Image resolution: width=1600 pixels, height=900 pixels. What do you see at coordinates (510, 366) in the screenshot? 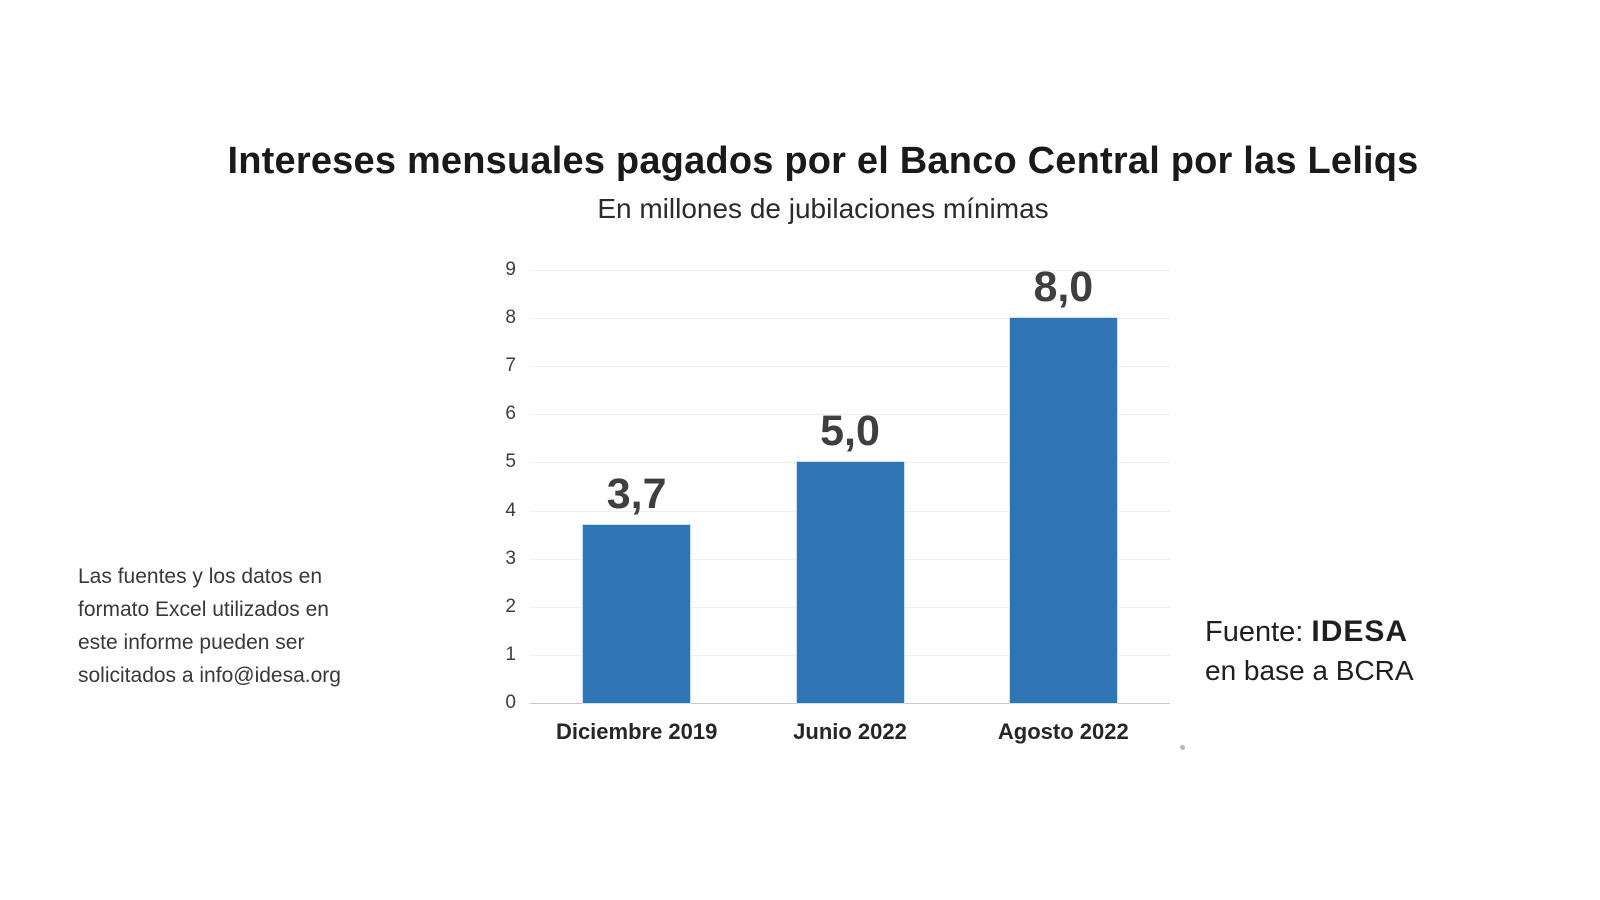
I see `y-tick-label: 7` at bounding box center [510, 366].